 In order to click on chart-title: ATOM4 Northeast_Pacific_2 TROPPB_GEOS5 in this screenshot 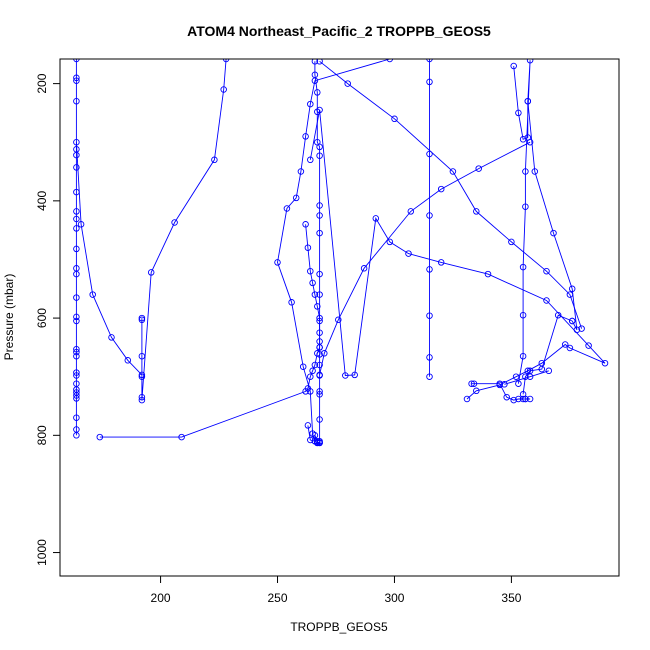, I will do `click(339, 31)`.